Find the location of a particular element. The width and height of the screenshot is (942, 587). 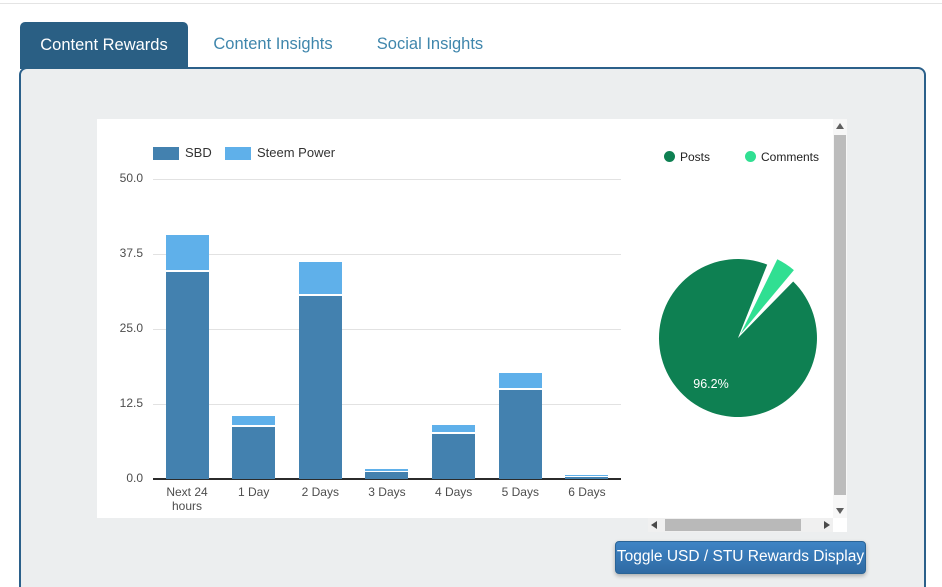

tab-content-insights: Content Insights is located at coordinates (273, 44).